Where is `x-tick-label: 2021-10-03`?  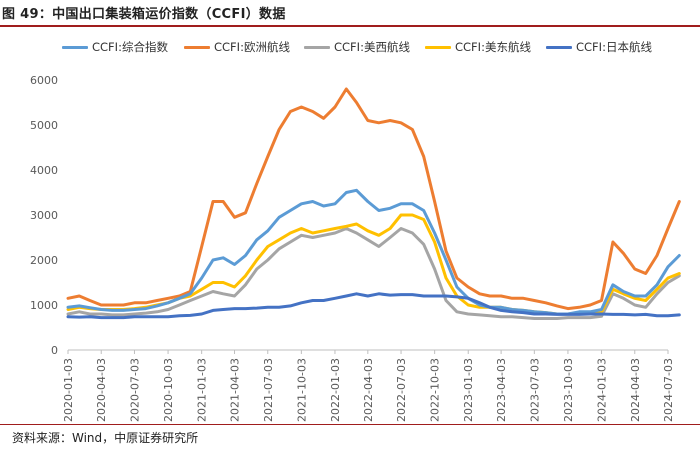
x-tick-label: 2021-10-03 is located at coordinates (301, 390).